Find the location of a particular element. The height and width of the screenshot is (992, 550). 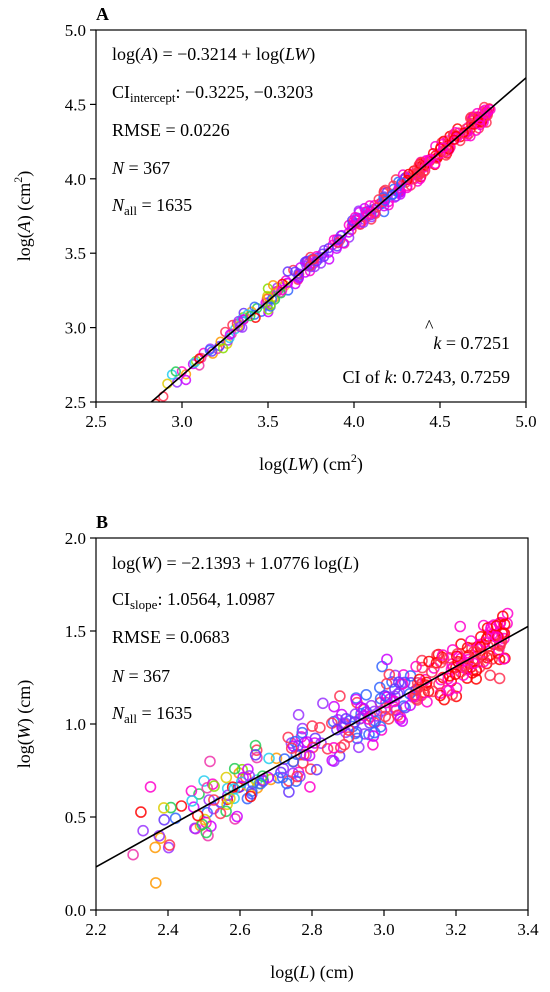

panel-a-y-tick-label: 3.5 is located at coordinates (75, 253).